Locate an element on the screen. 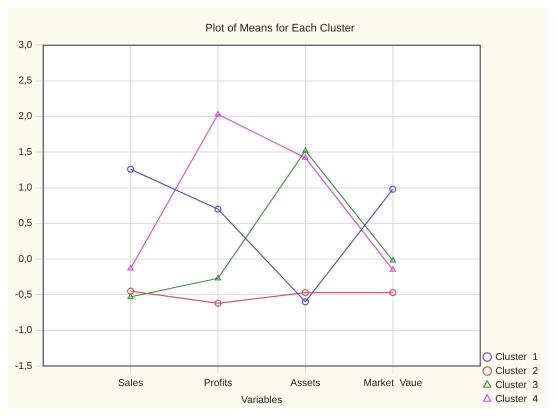 The image size is (557, 419). x-axis-title: Variables is located at coordinates (261, 400).